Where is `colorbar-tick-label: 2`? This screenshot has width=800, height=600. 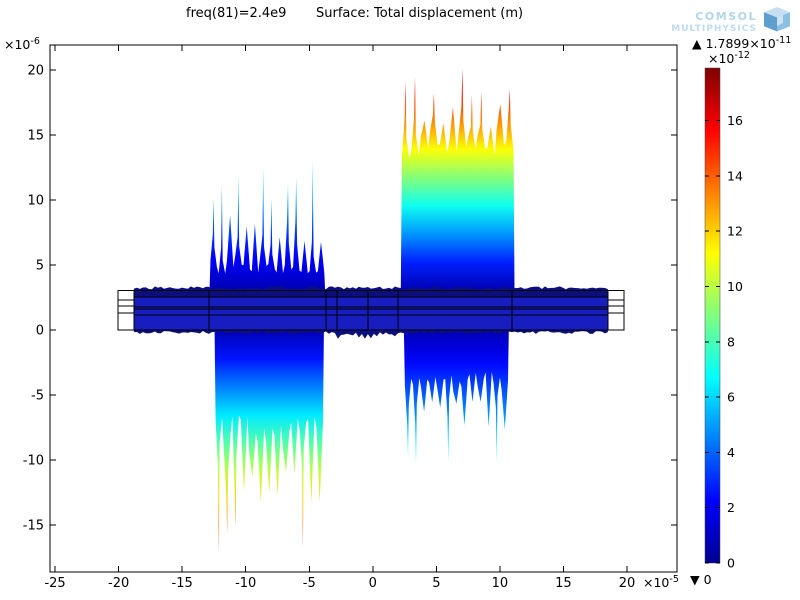
colorbar-tick-label: 2 is located at coordinates (731, 507).